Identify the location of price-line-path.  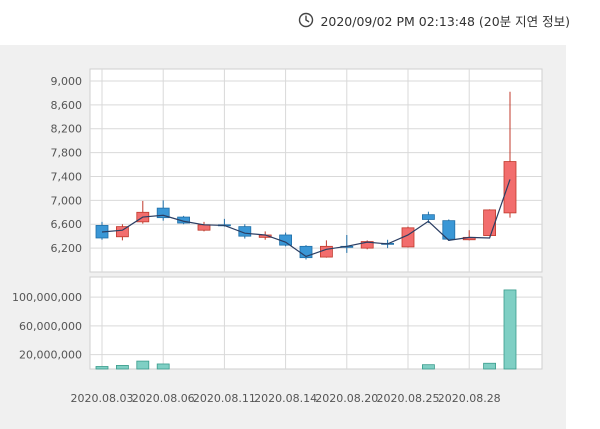
(306, 218).